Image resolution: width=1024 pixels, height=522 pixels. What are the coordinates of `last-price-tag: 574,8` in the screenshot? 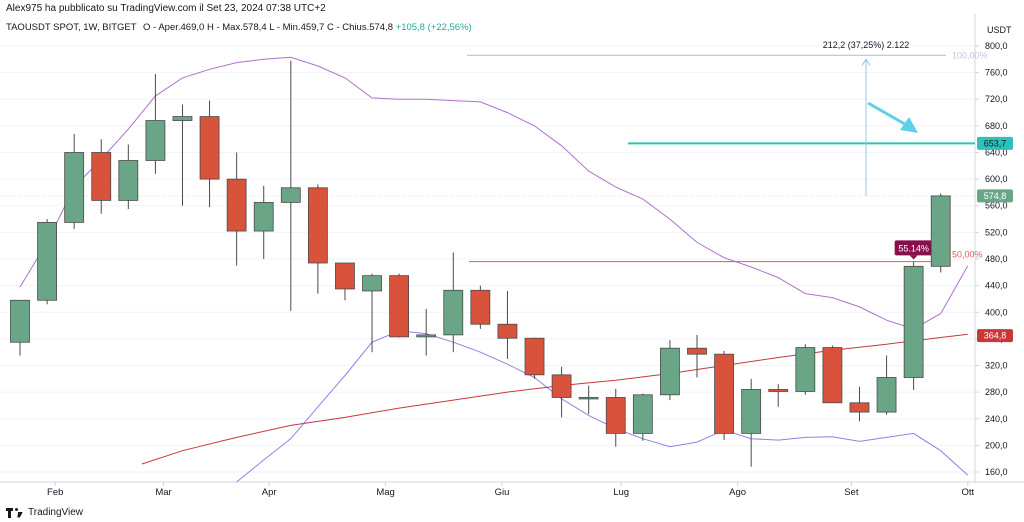 It's located at (995, 196).